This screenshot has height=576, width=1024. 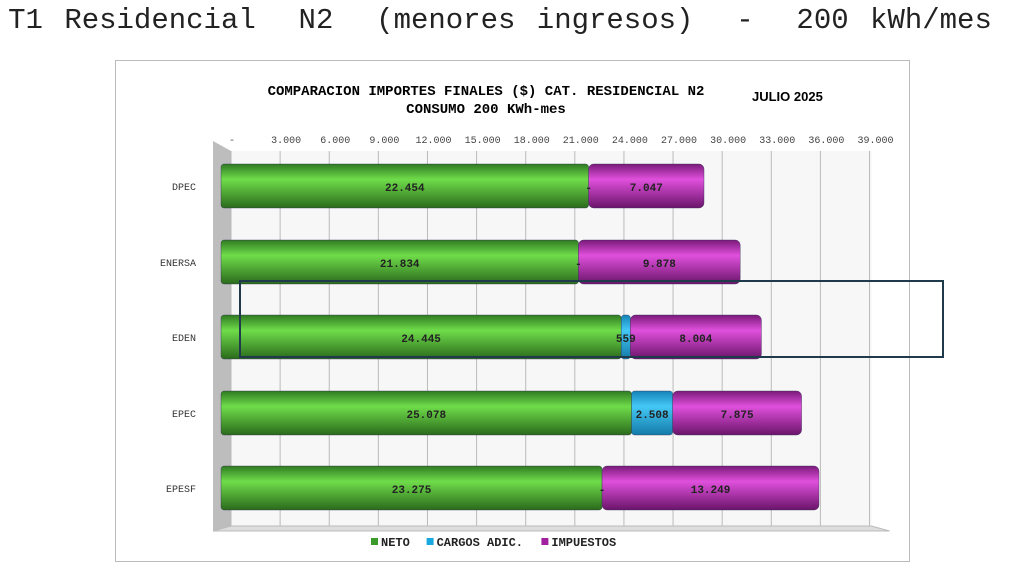 I want to click on highlight-box-enersa, so click(x=591, y=319).